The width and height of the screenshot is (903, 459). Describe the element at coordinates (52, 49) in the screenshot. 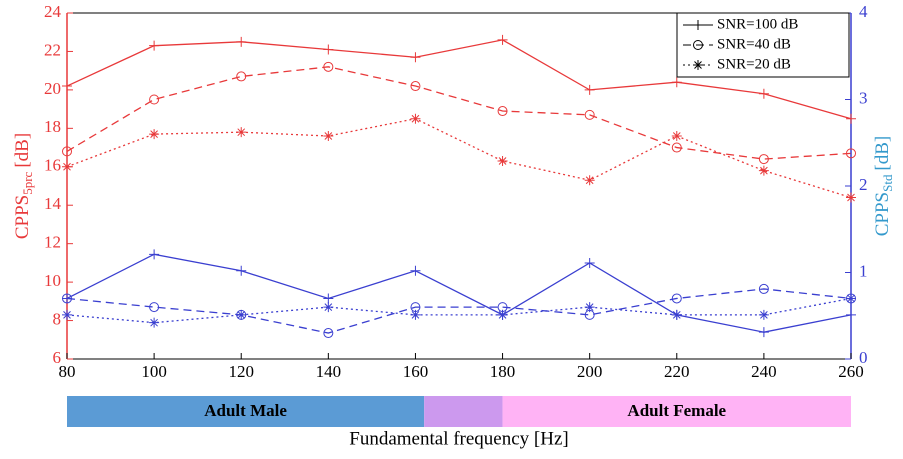

I see `y-tick-label: 22` at that location.